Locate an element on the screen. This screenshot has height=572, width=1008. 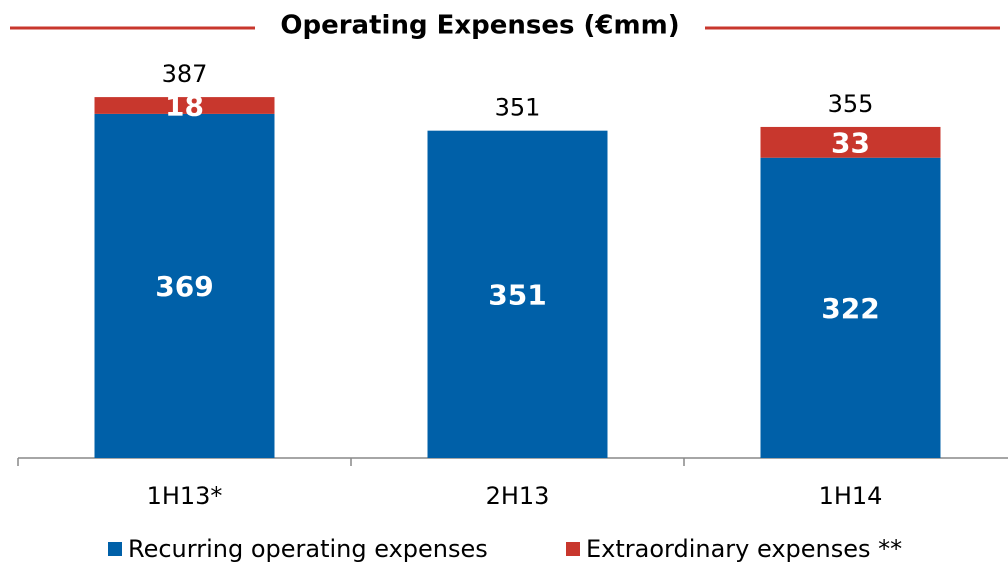
x-tick-label: 1H14 is located at coordinates (851, 496).